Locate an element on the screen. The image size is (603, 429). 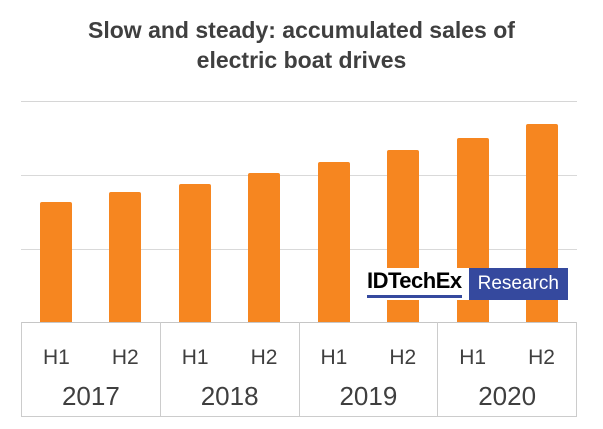
year-group-2020: H1 H2 2020 is located at coordinates (506, 369).